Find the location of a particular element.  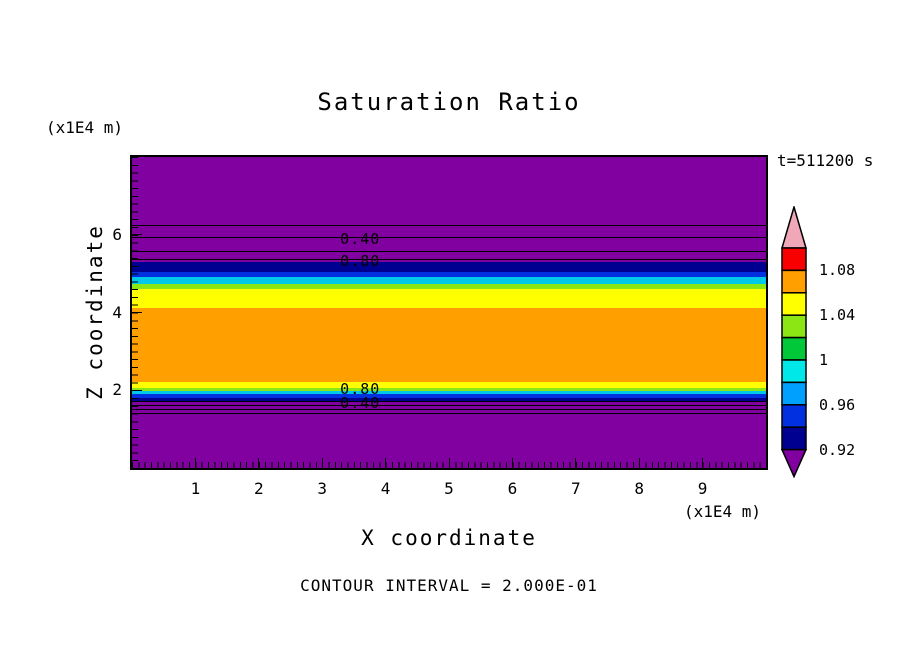

x-tick-label: 5 is located at coordinates (449, 488).